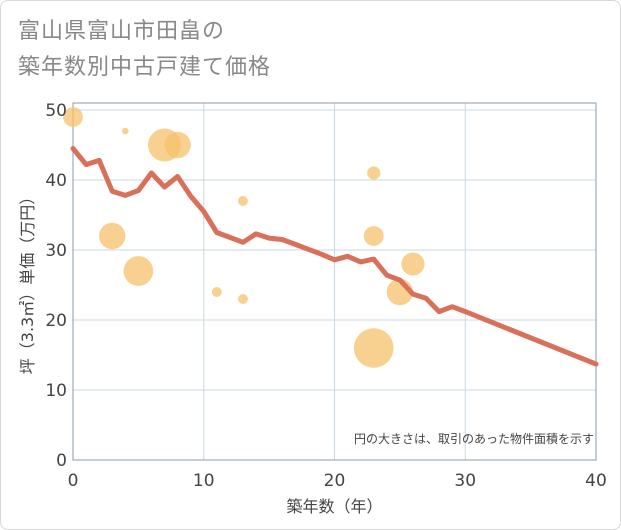  I want to click on x-tick-label: 40, so click(596, 481).